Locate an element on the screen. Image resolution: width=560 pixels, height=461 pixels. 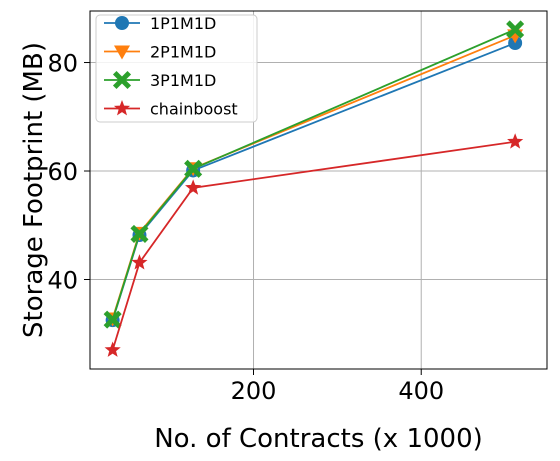
legend-item: 3P1M1D is located at coordinates (160, 80).